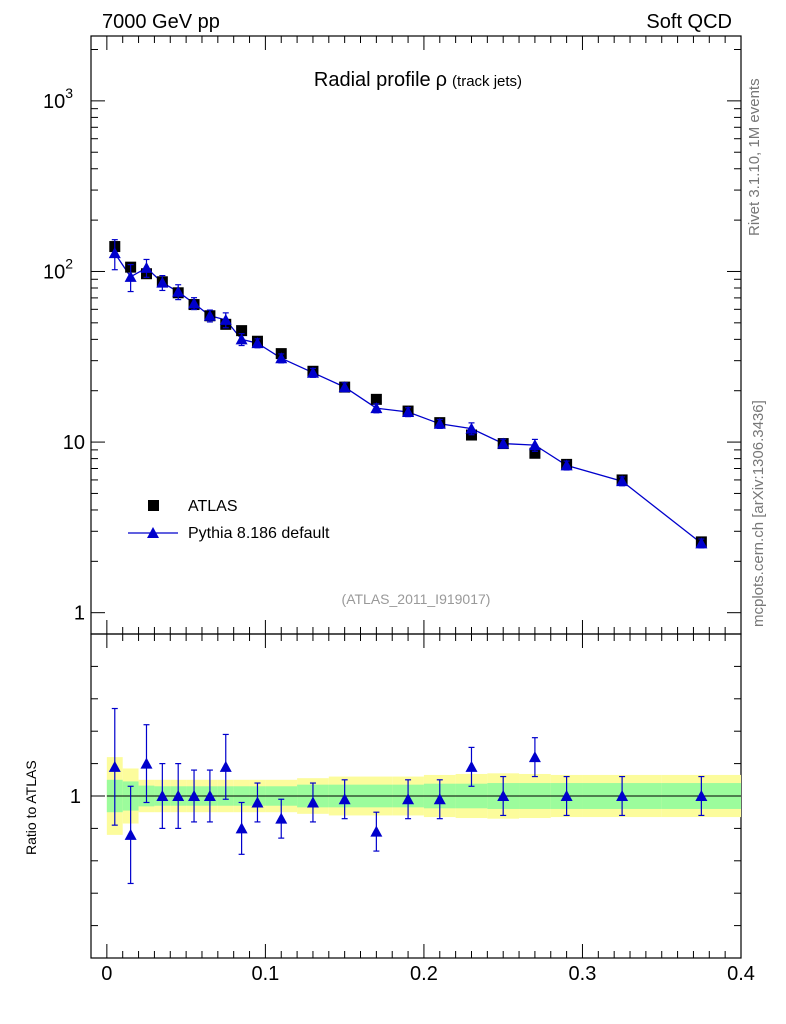  I want to click on legend-atlas-label: ATLAS, so click(213, 506).